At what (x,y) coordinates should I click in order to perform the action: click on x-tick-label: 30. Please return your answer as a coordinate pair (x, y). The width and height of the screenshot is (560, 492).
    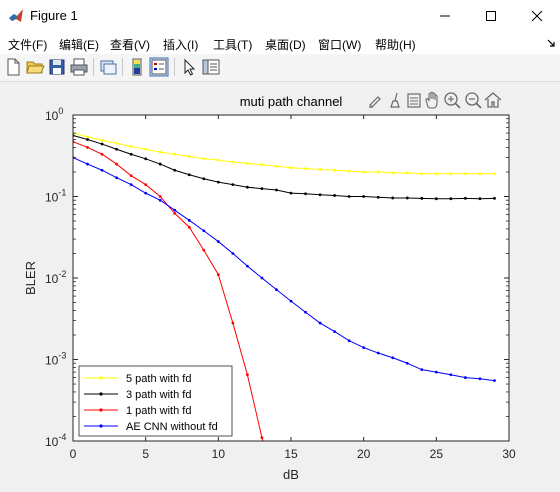
    Looking at the image, I should click on (509, 454).